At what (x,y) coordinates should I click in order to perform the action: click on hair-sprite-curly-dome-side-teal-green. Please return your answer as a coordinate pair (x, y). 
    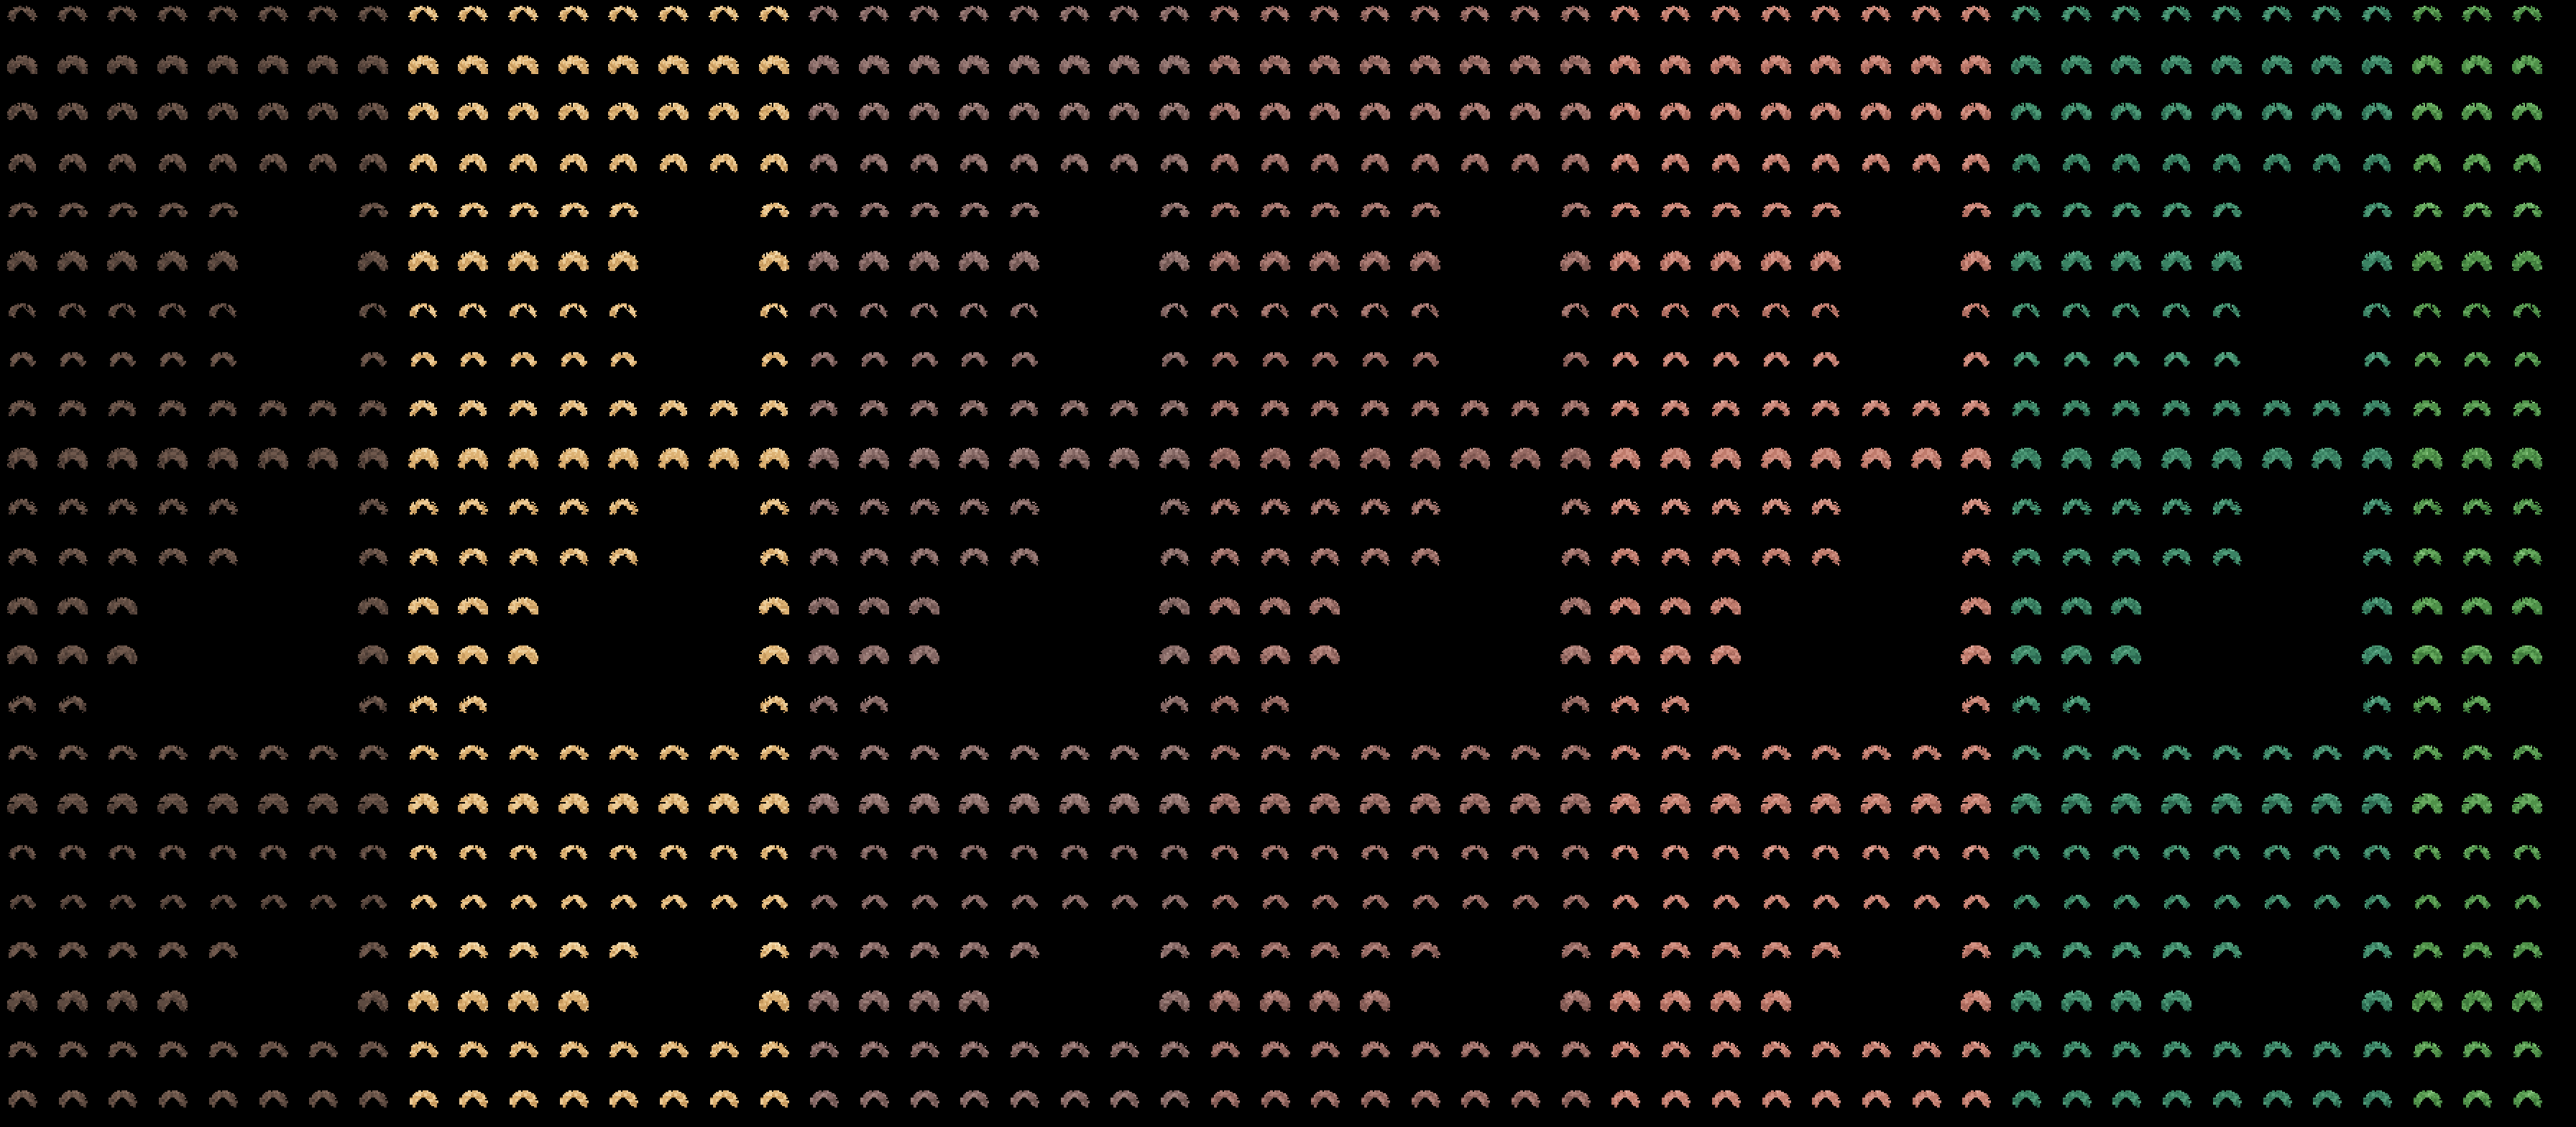
    Looking at the image, I should click on (2077, 165).